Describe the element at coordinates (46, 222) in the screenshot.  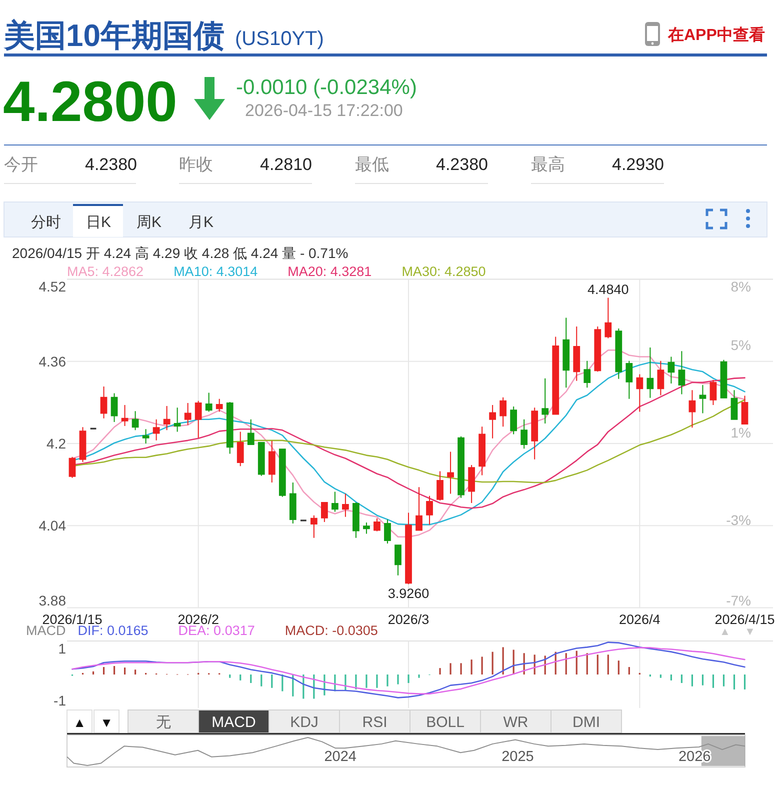
I see `text: 分时` at that location.